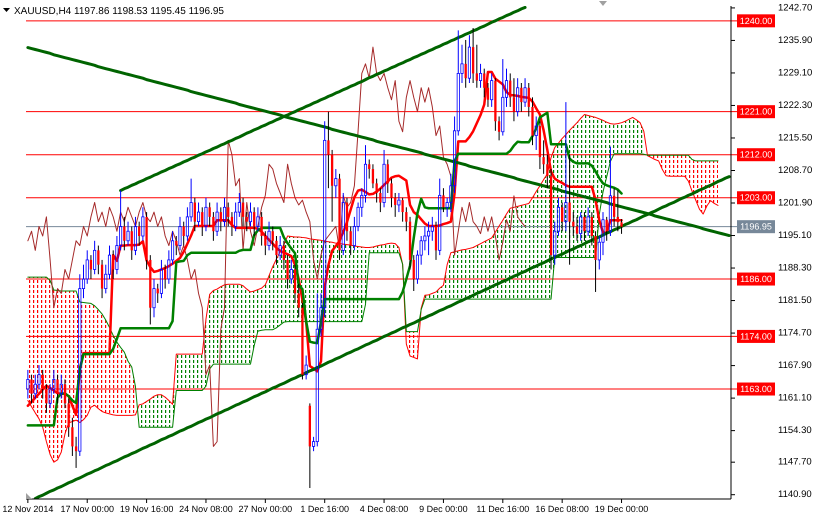 The width and height of the screenshot is (815, 516). What do you see at coordinates (795, 300) in the screenshot?
I see `y-tick-label: 1181.50` at bounding box center [795, 300].